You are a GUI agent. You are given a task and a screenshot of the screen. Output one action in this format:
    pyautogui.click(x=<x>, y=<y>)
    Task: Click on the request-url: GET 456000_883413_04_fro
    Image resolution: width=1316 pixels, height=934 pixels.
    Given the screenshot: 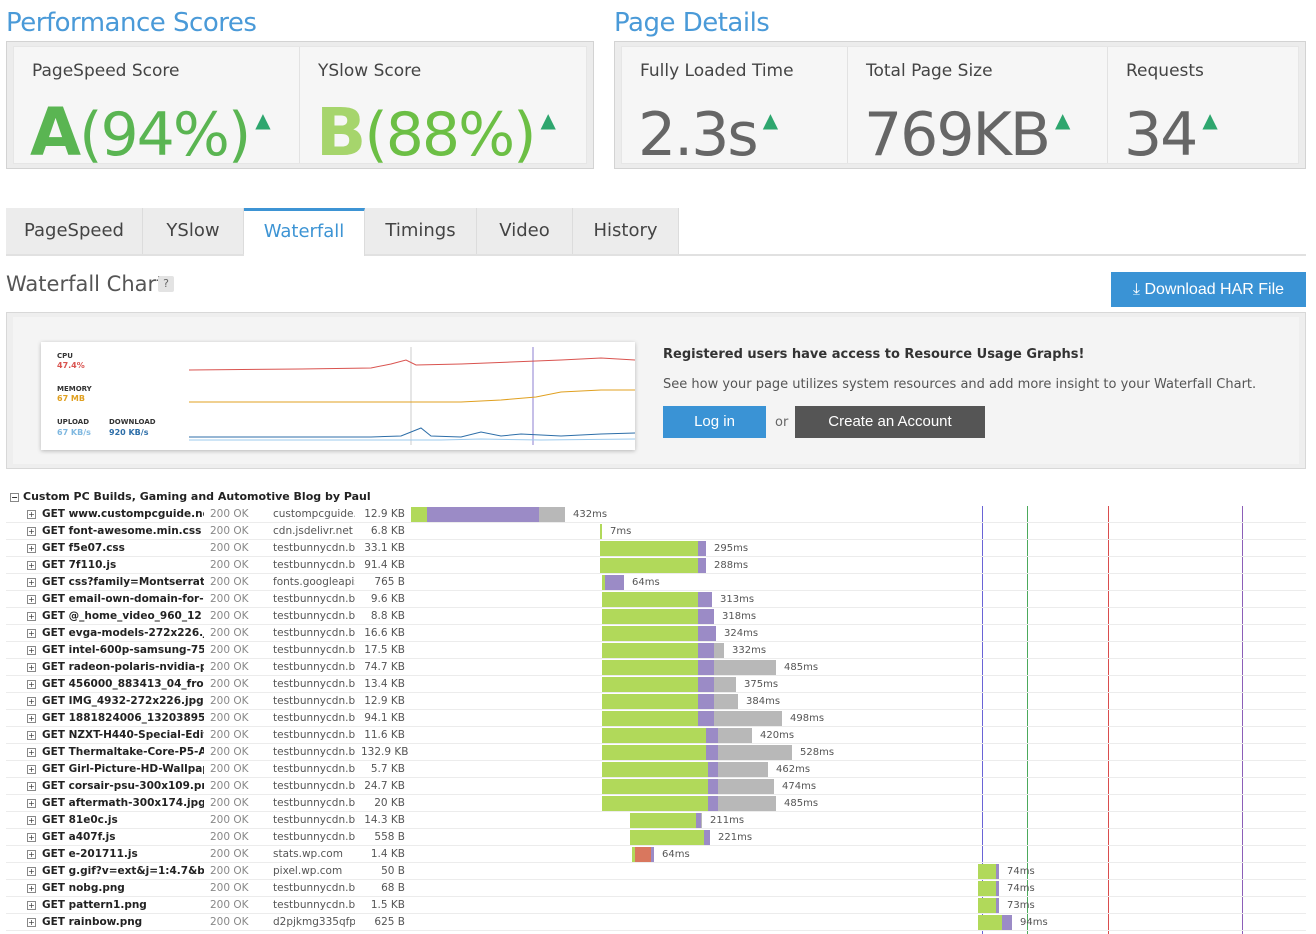 What is the action you would take?
    pyautogui.click(x=123, y=684)
    